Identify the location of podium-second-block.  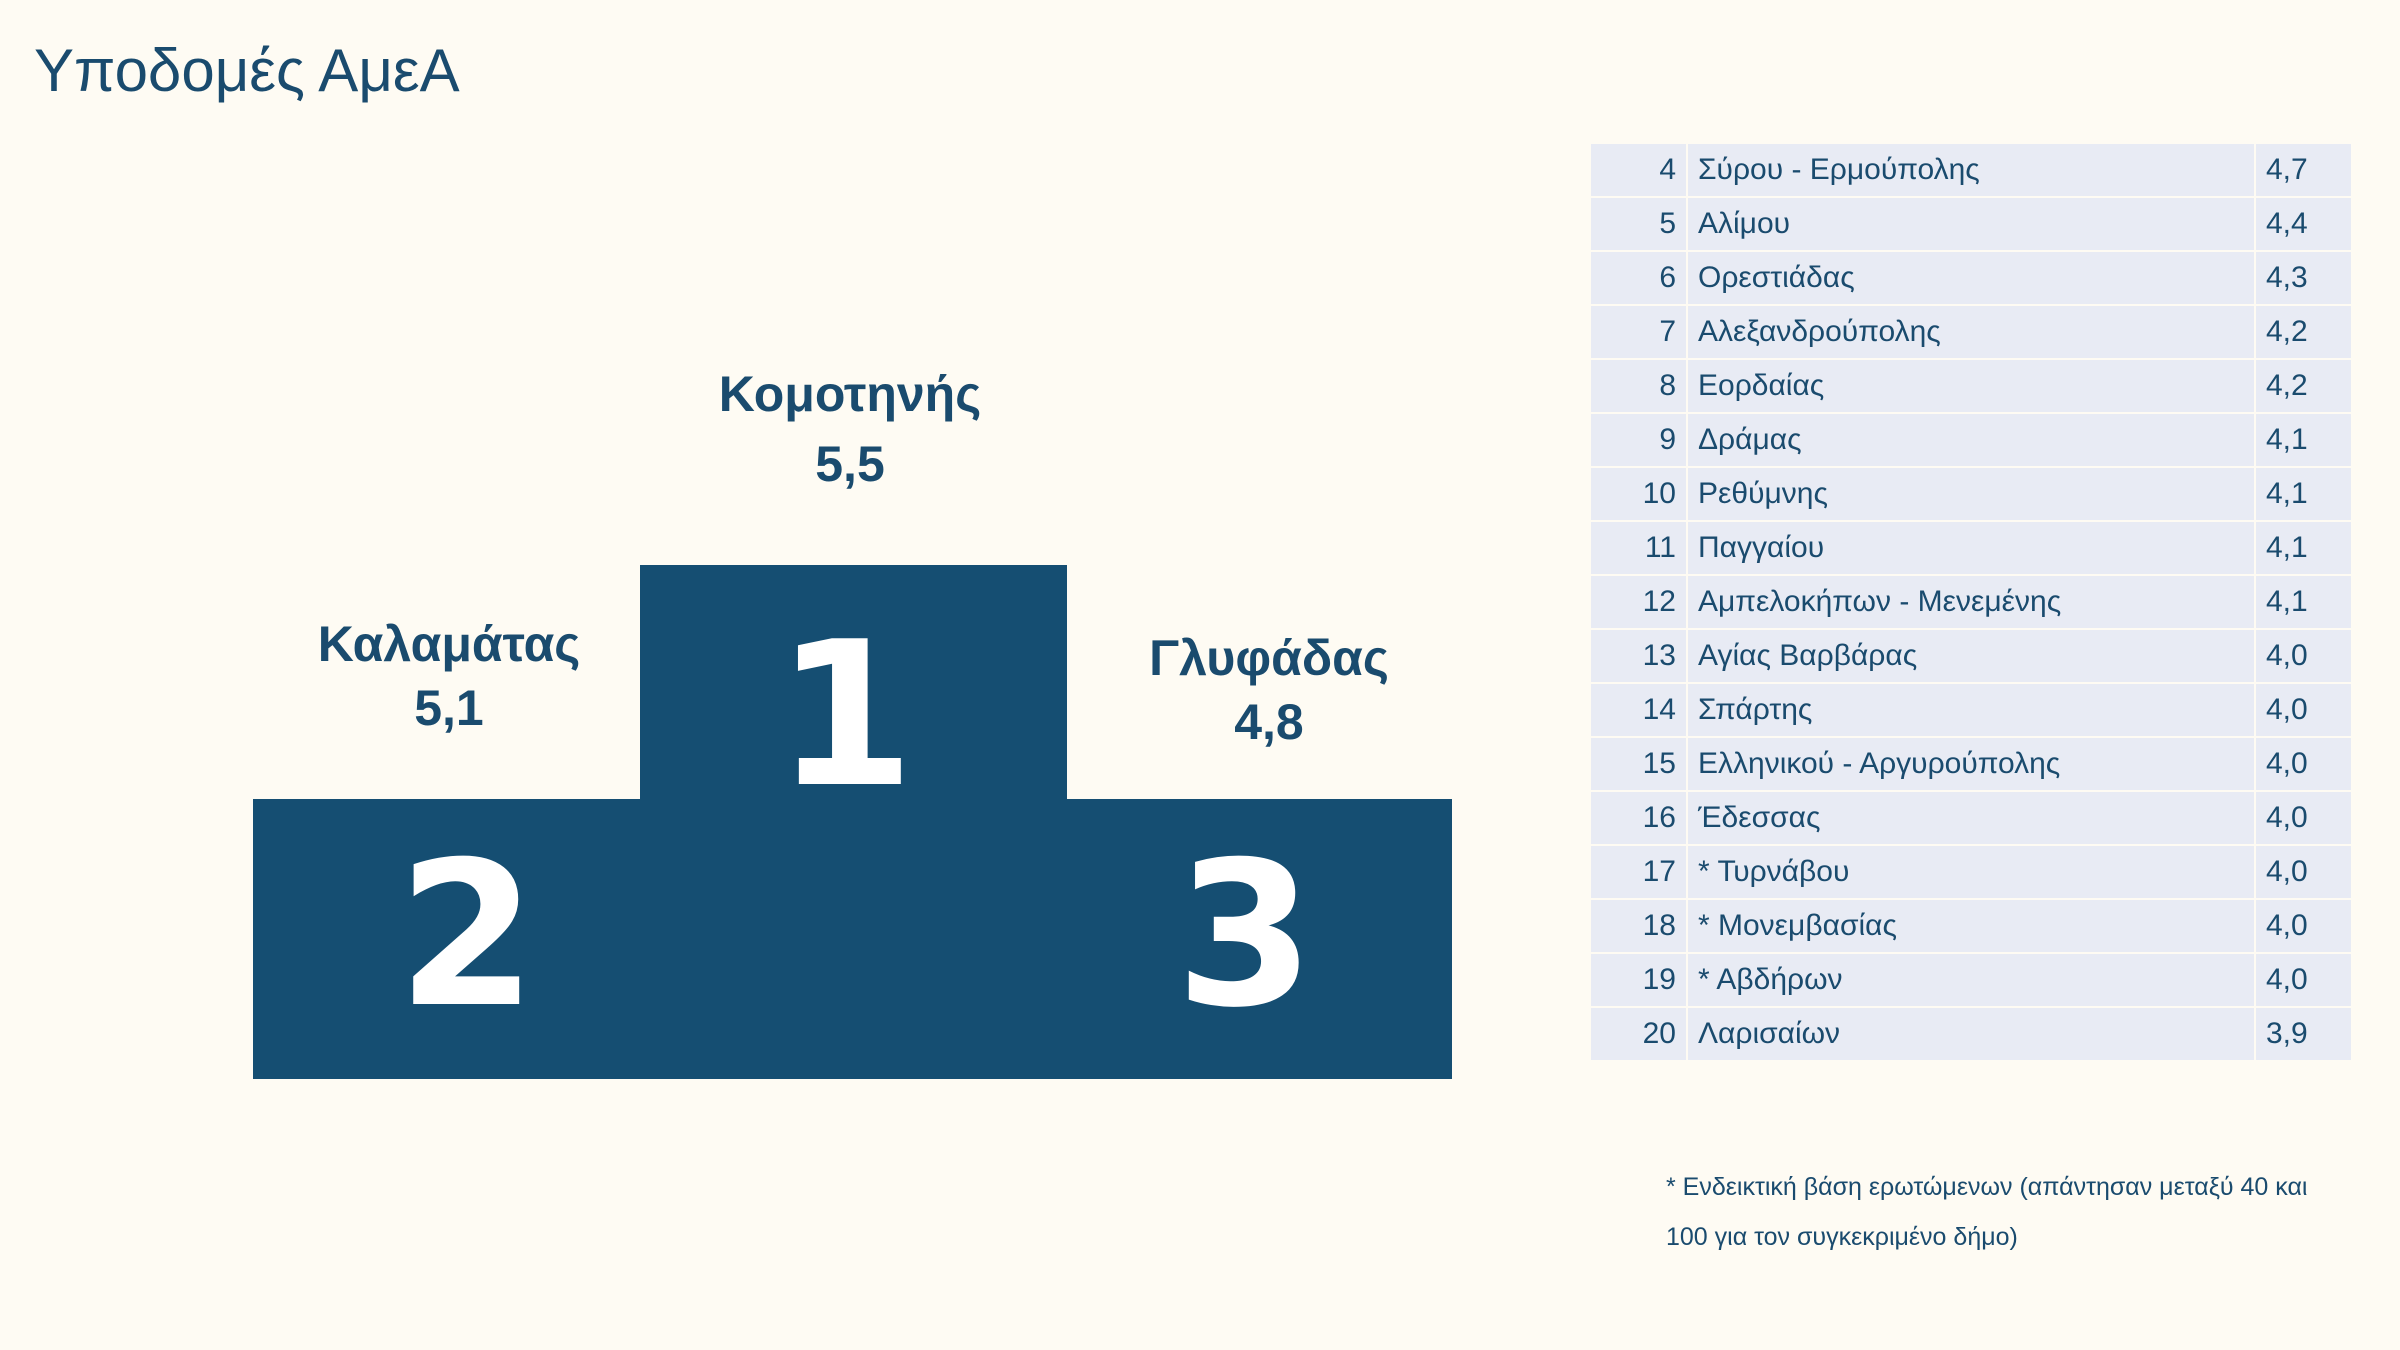
(447, 939).